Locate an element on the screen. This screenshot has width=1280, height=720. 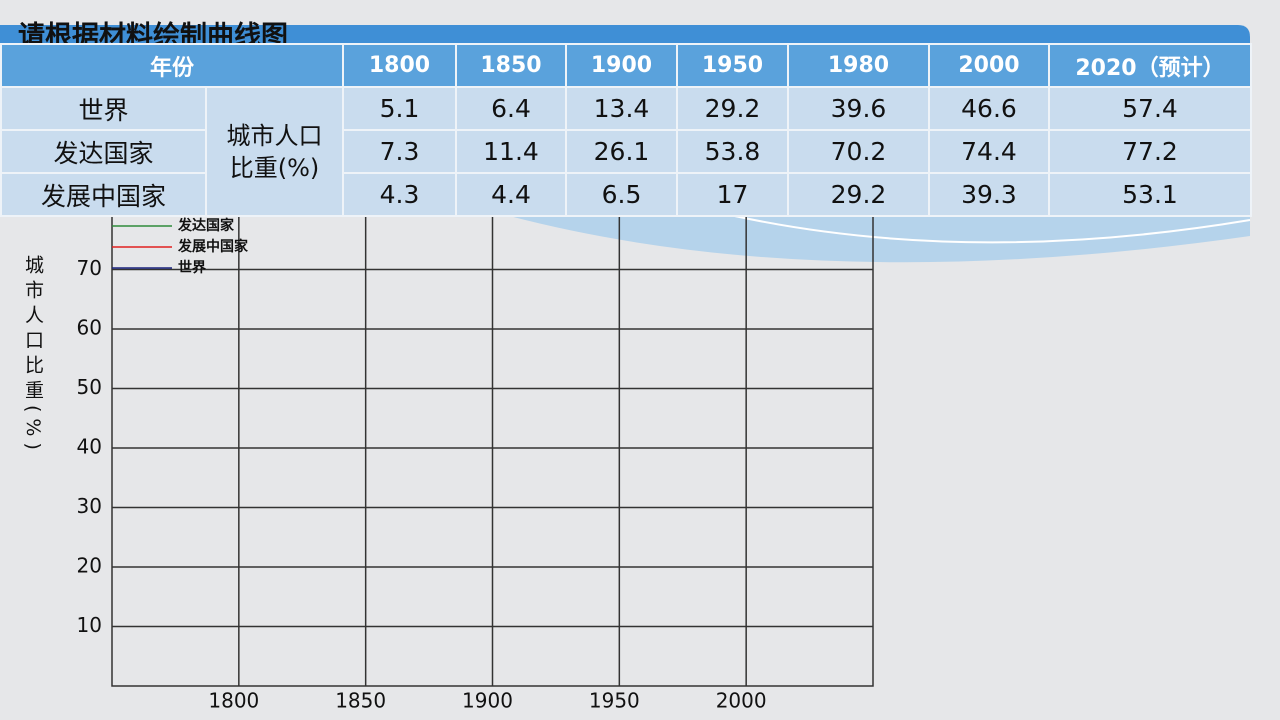
value-cell: 26.1 is located at coordinates (621, 151).